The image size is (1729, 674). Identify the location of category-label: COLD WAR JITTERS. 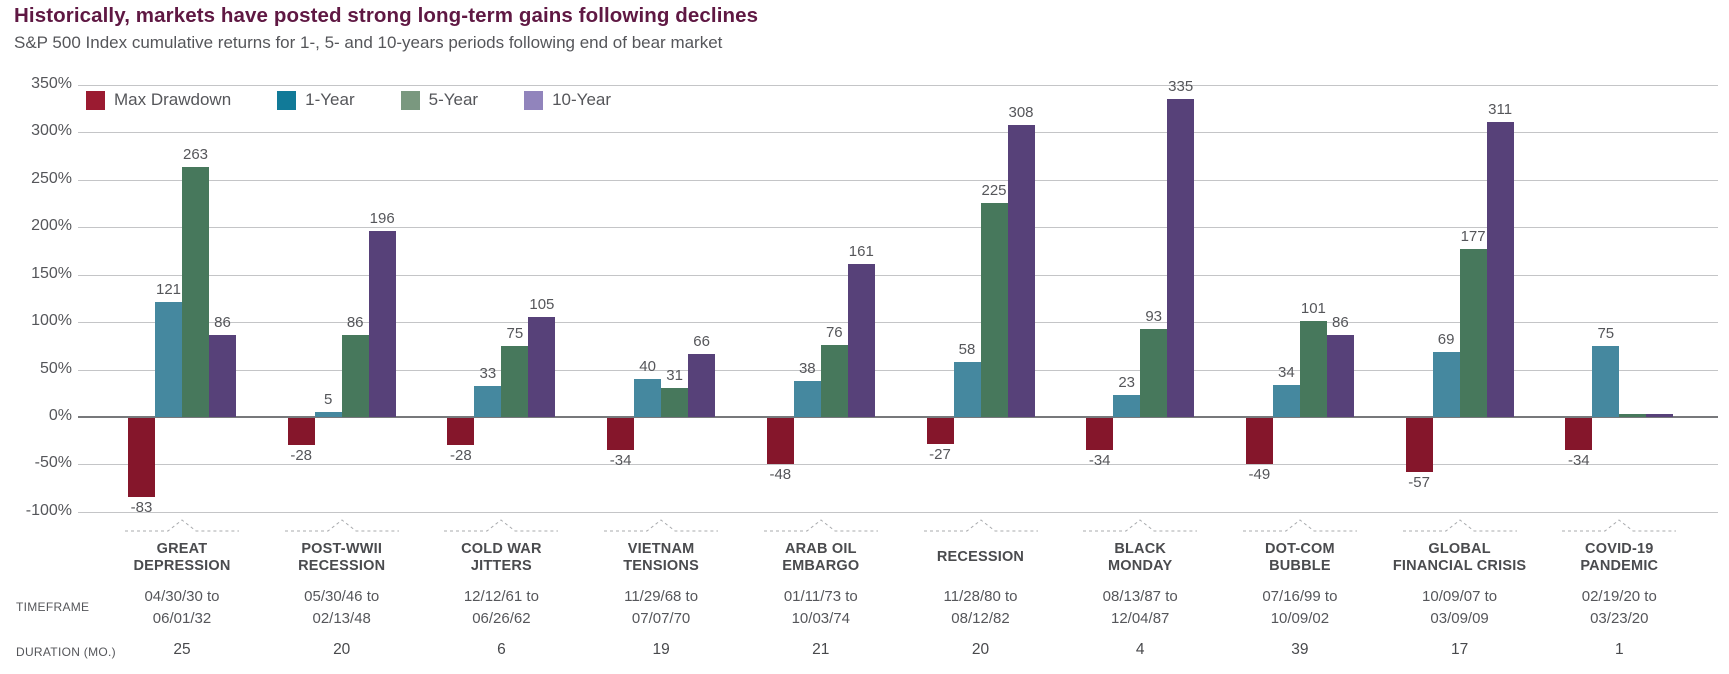
(501, 557).